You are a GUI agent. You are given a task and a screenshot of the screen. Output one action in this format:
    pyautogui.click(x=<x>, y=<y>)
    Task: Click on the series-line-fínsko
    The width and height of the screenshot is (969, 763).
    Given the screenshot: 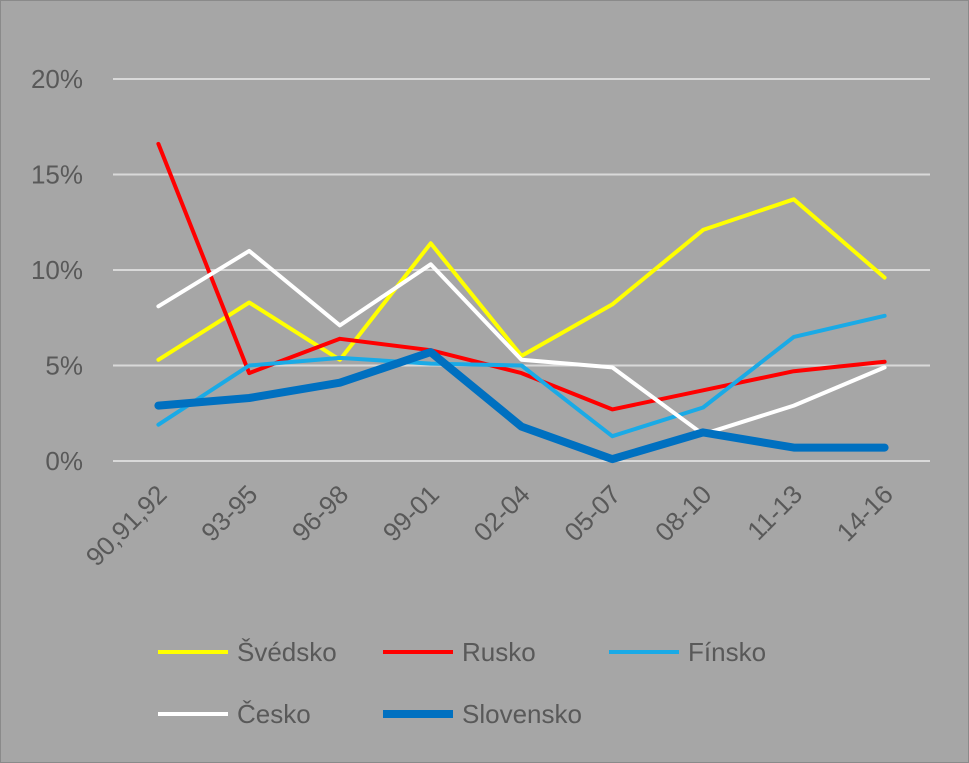 What is the action you would take?
    pyautogui.click(x=521, y=376)
    